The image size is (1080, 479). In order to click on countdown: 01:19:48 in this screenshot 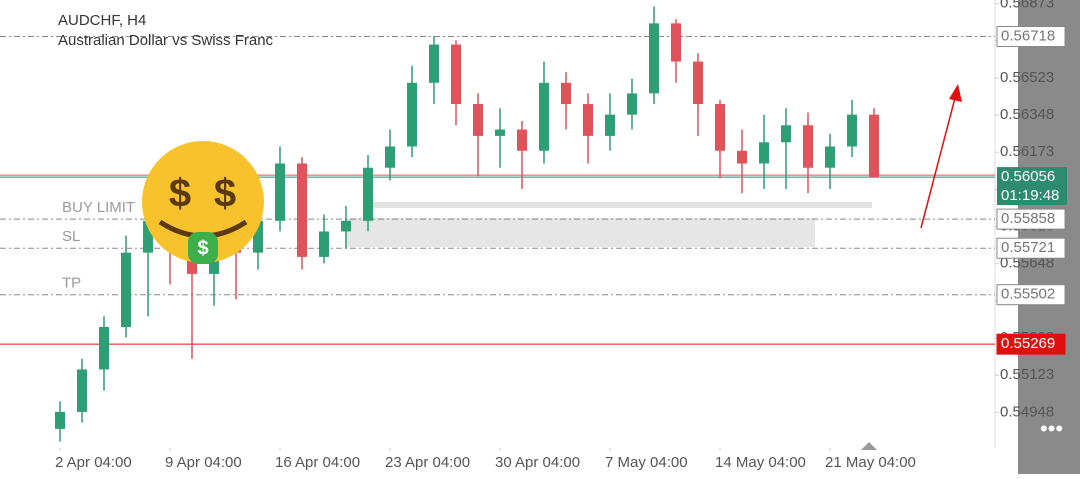, I will do `click(1030, 195)`.